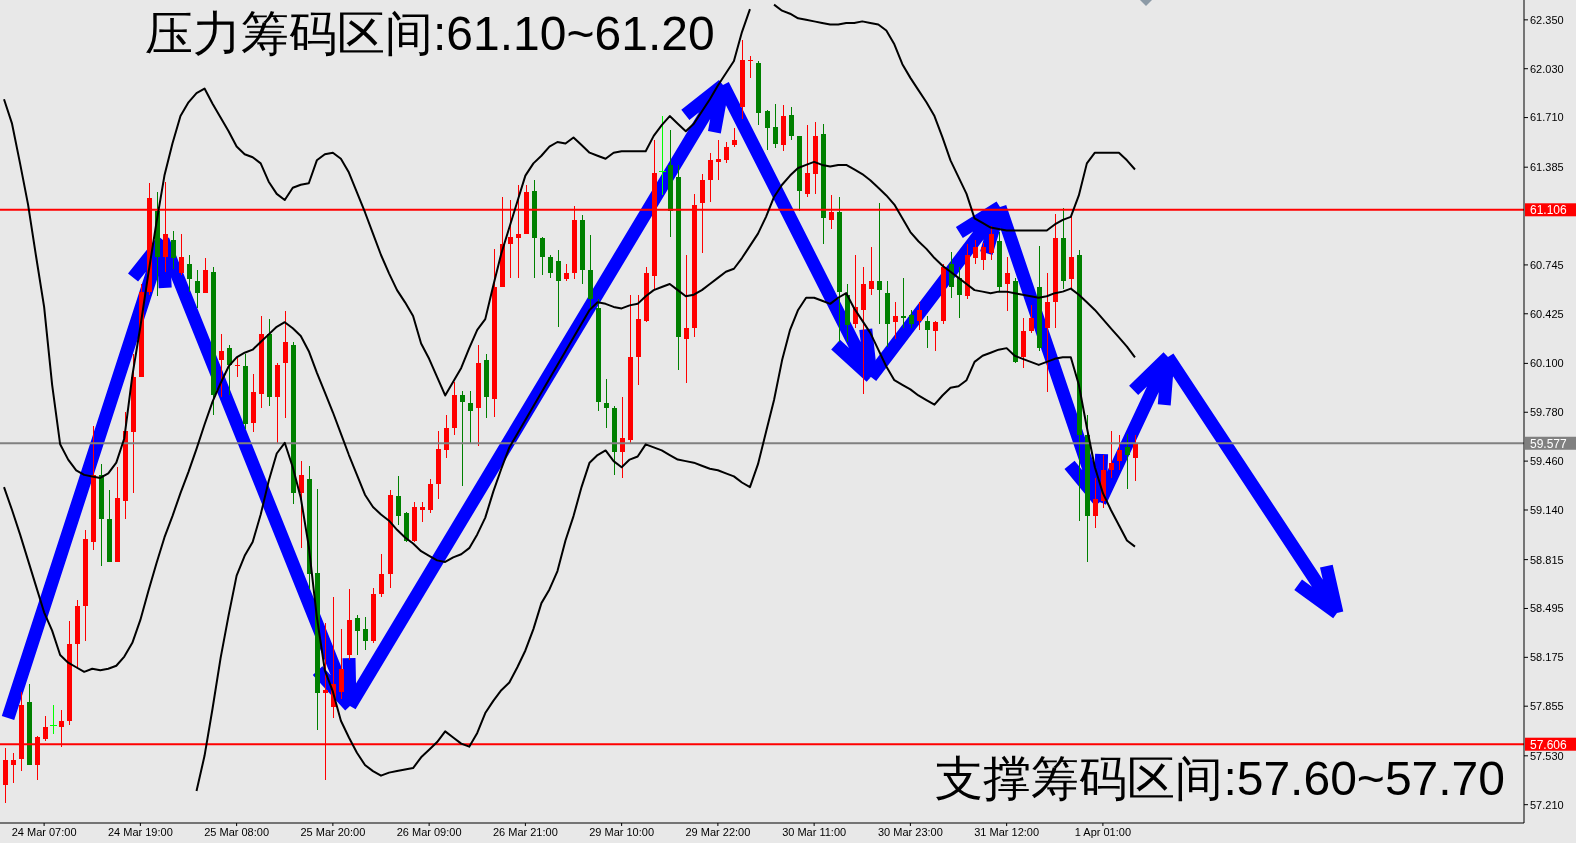  I want to click on x-tick-label: 31 Mar 12:00, so click(1007, 831).